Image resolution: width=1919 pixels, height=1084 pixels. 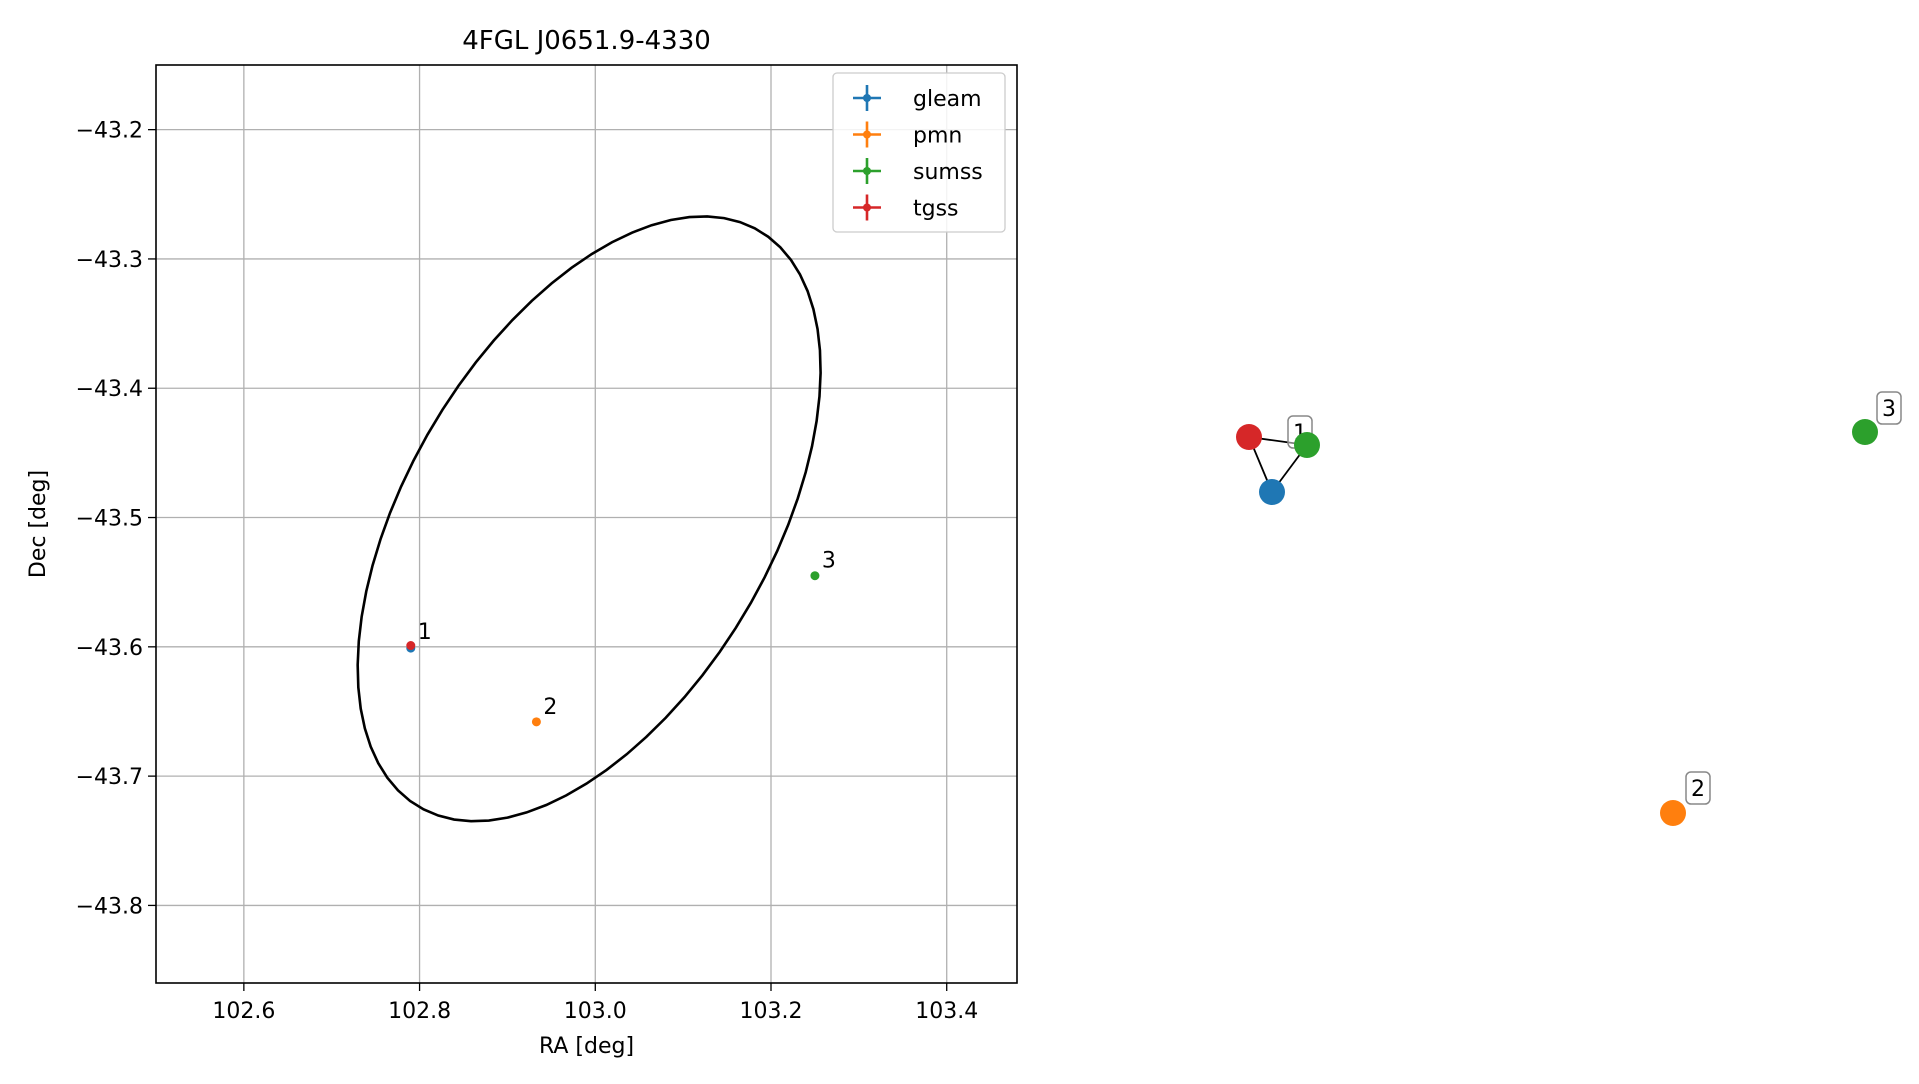 I want to click on graph-label: 3, so click(x=1889, y=409).